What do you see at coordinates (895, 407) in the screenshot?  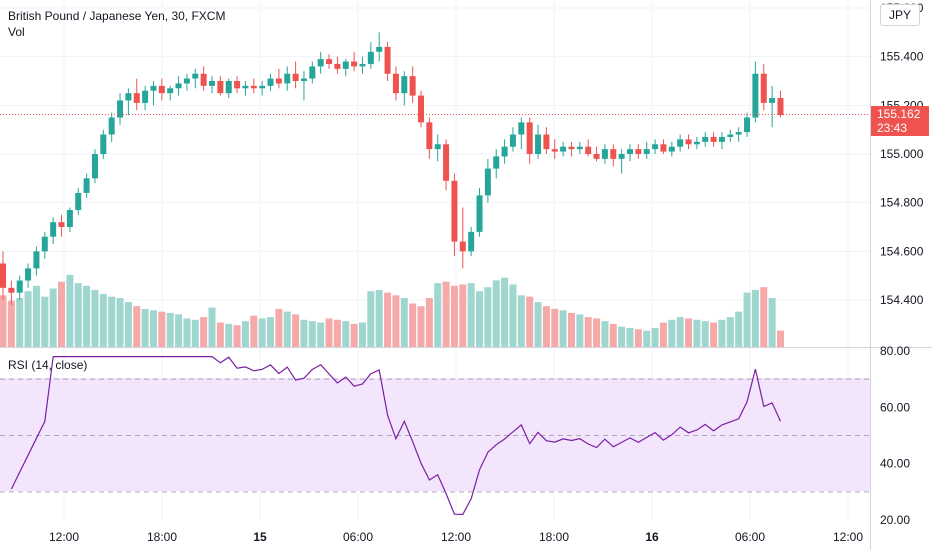 I see `rsi-tick-label: 60.00` at bounding box center [895, 407].